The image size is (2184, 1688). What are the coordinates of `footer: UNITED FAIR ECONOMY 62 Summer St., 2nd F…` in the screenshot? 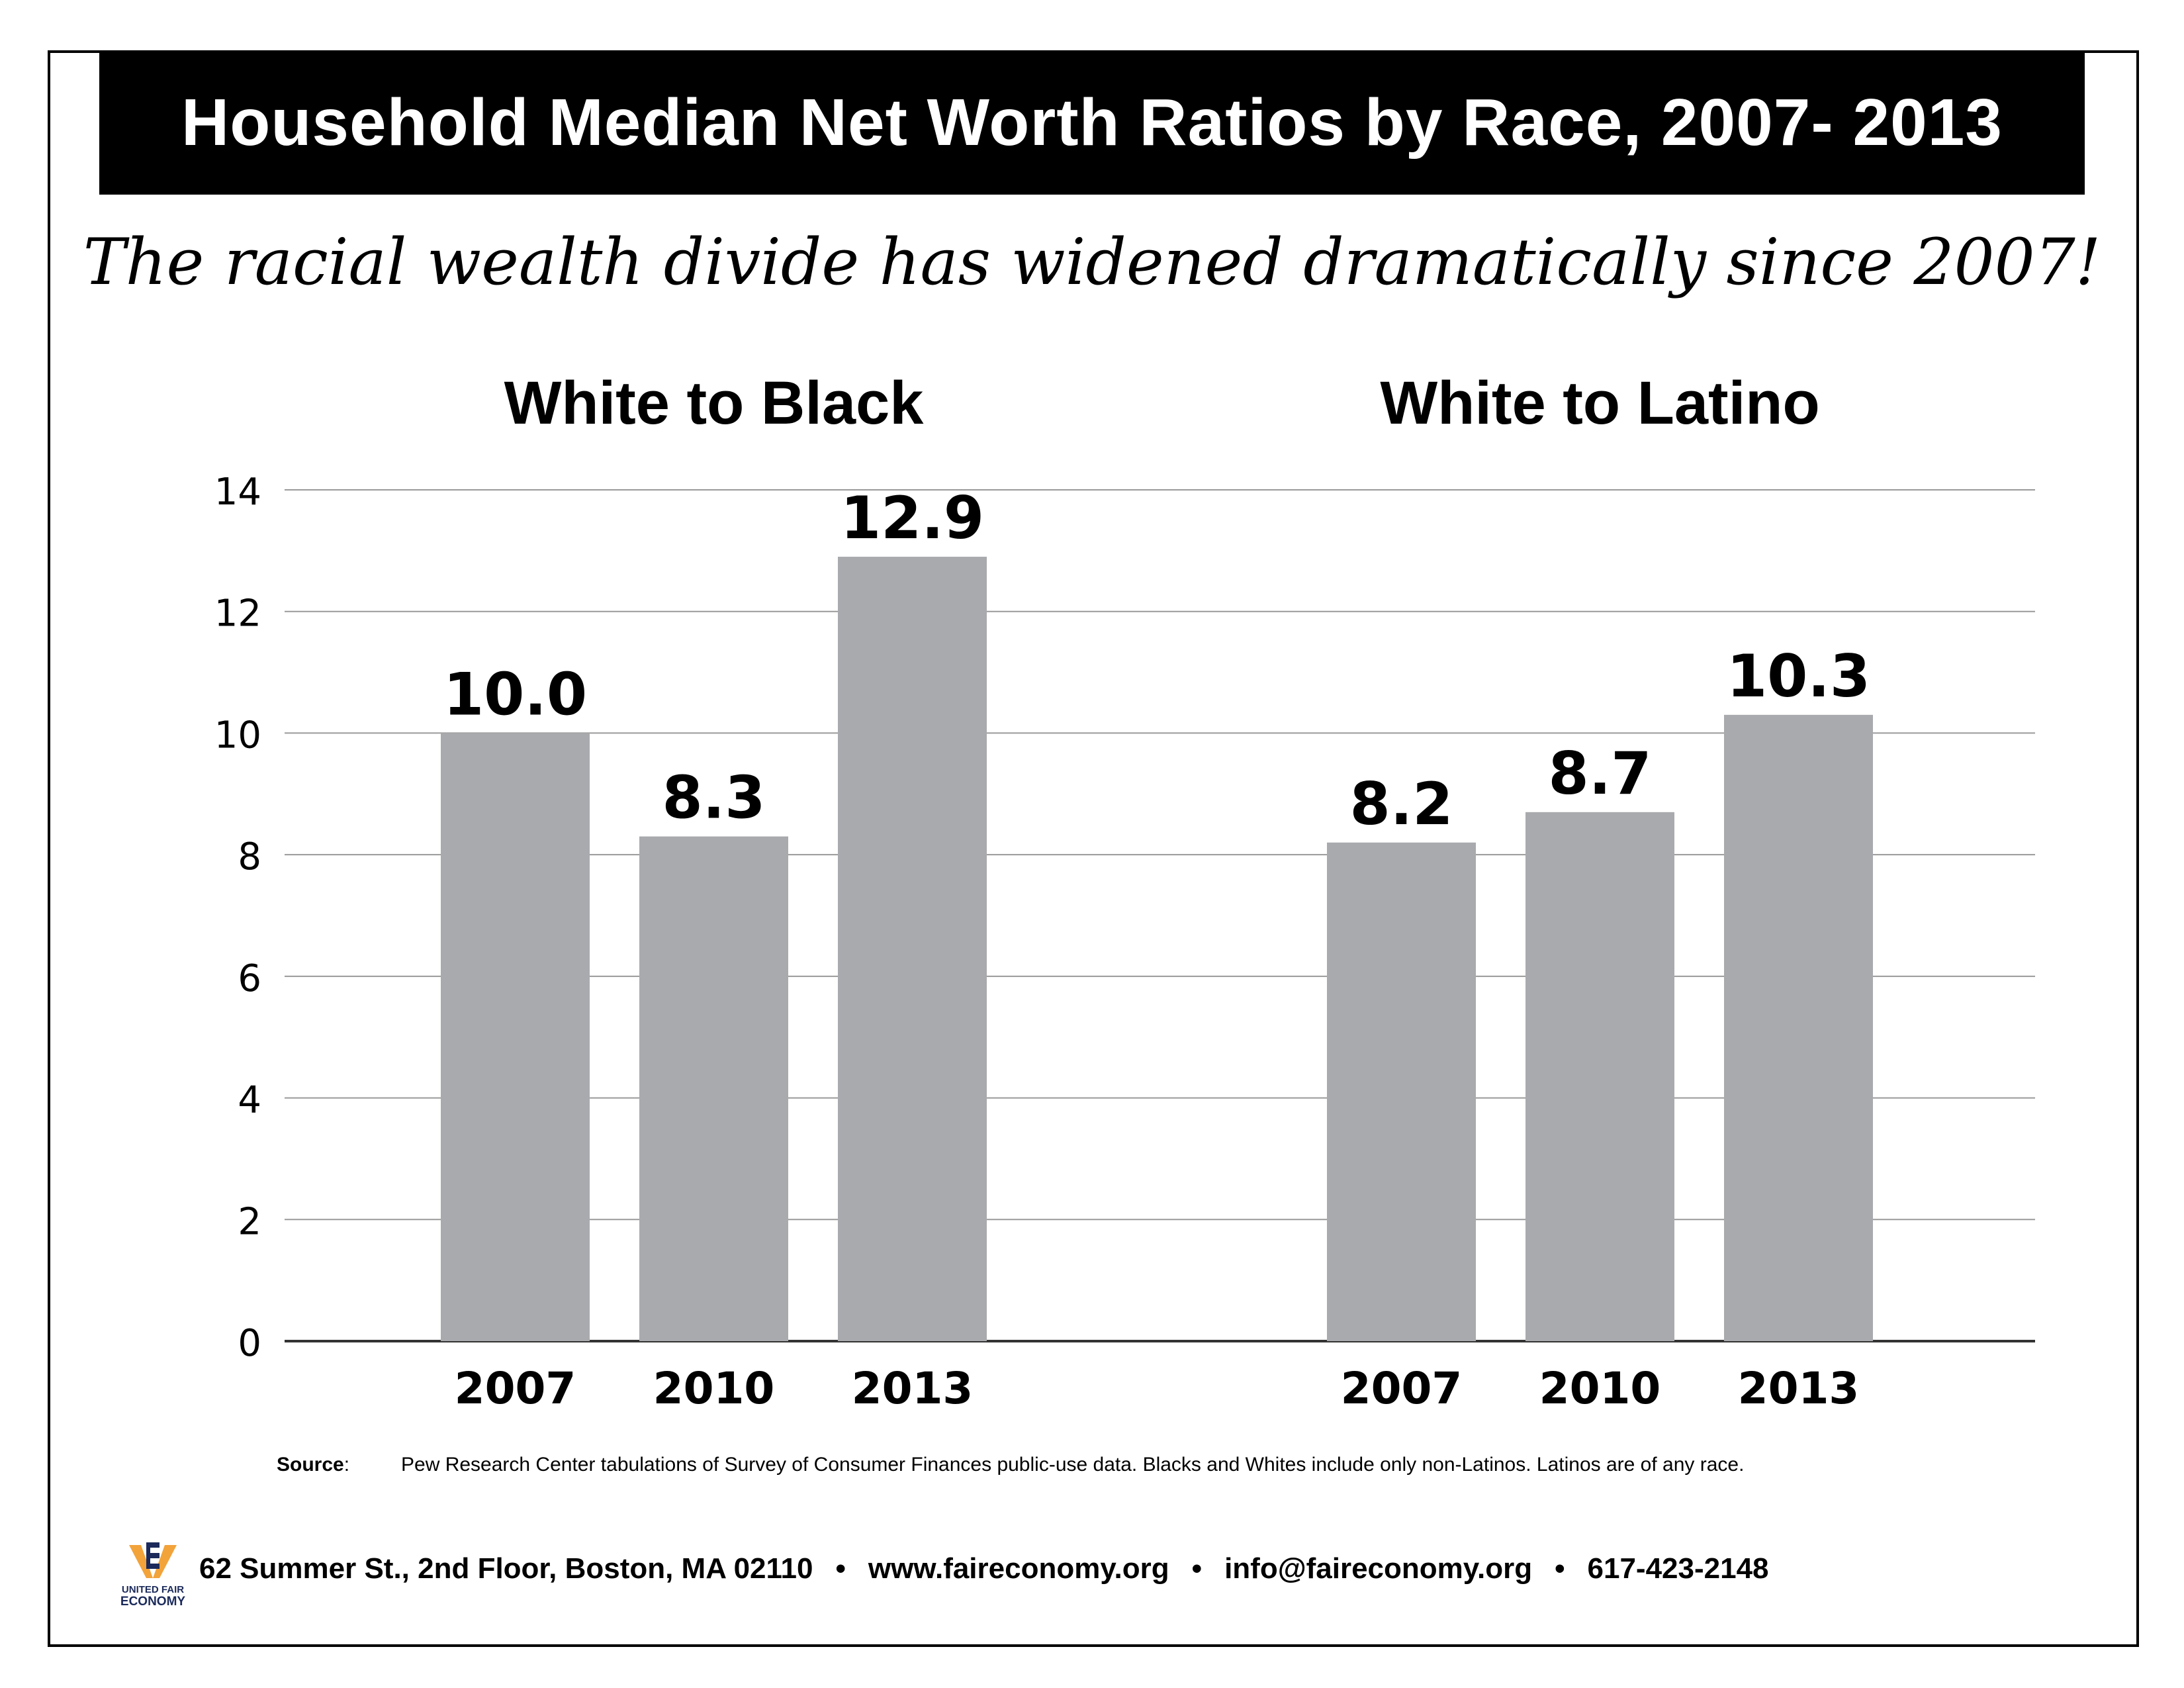 It's located at (944, 1569).